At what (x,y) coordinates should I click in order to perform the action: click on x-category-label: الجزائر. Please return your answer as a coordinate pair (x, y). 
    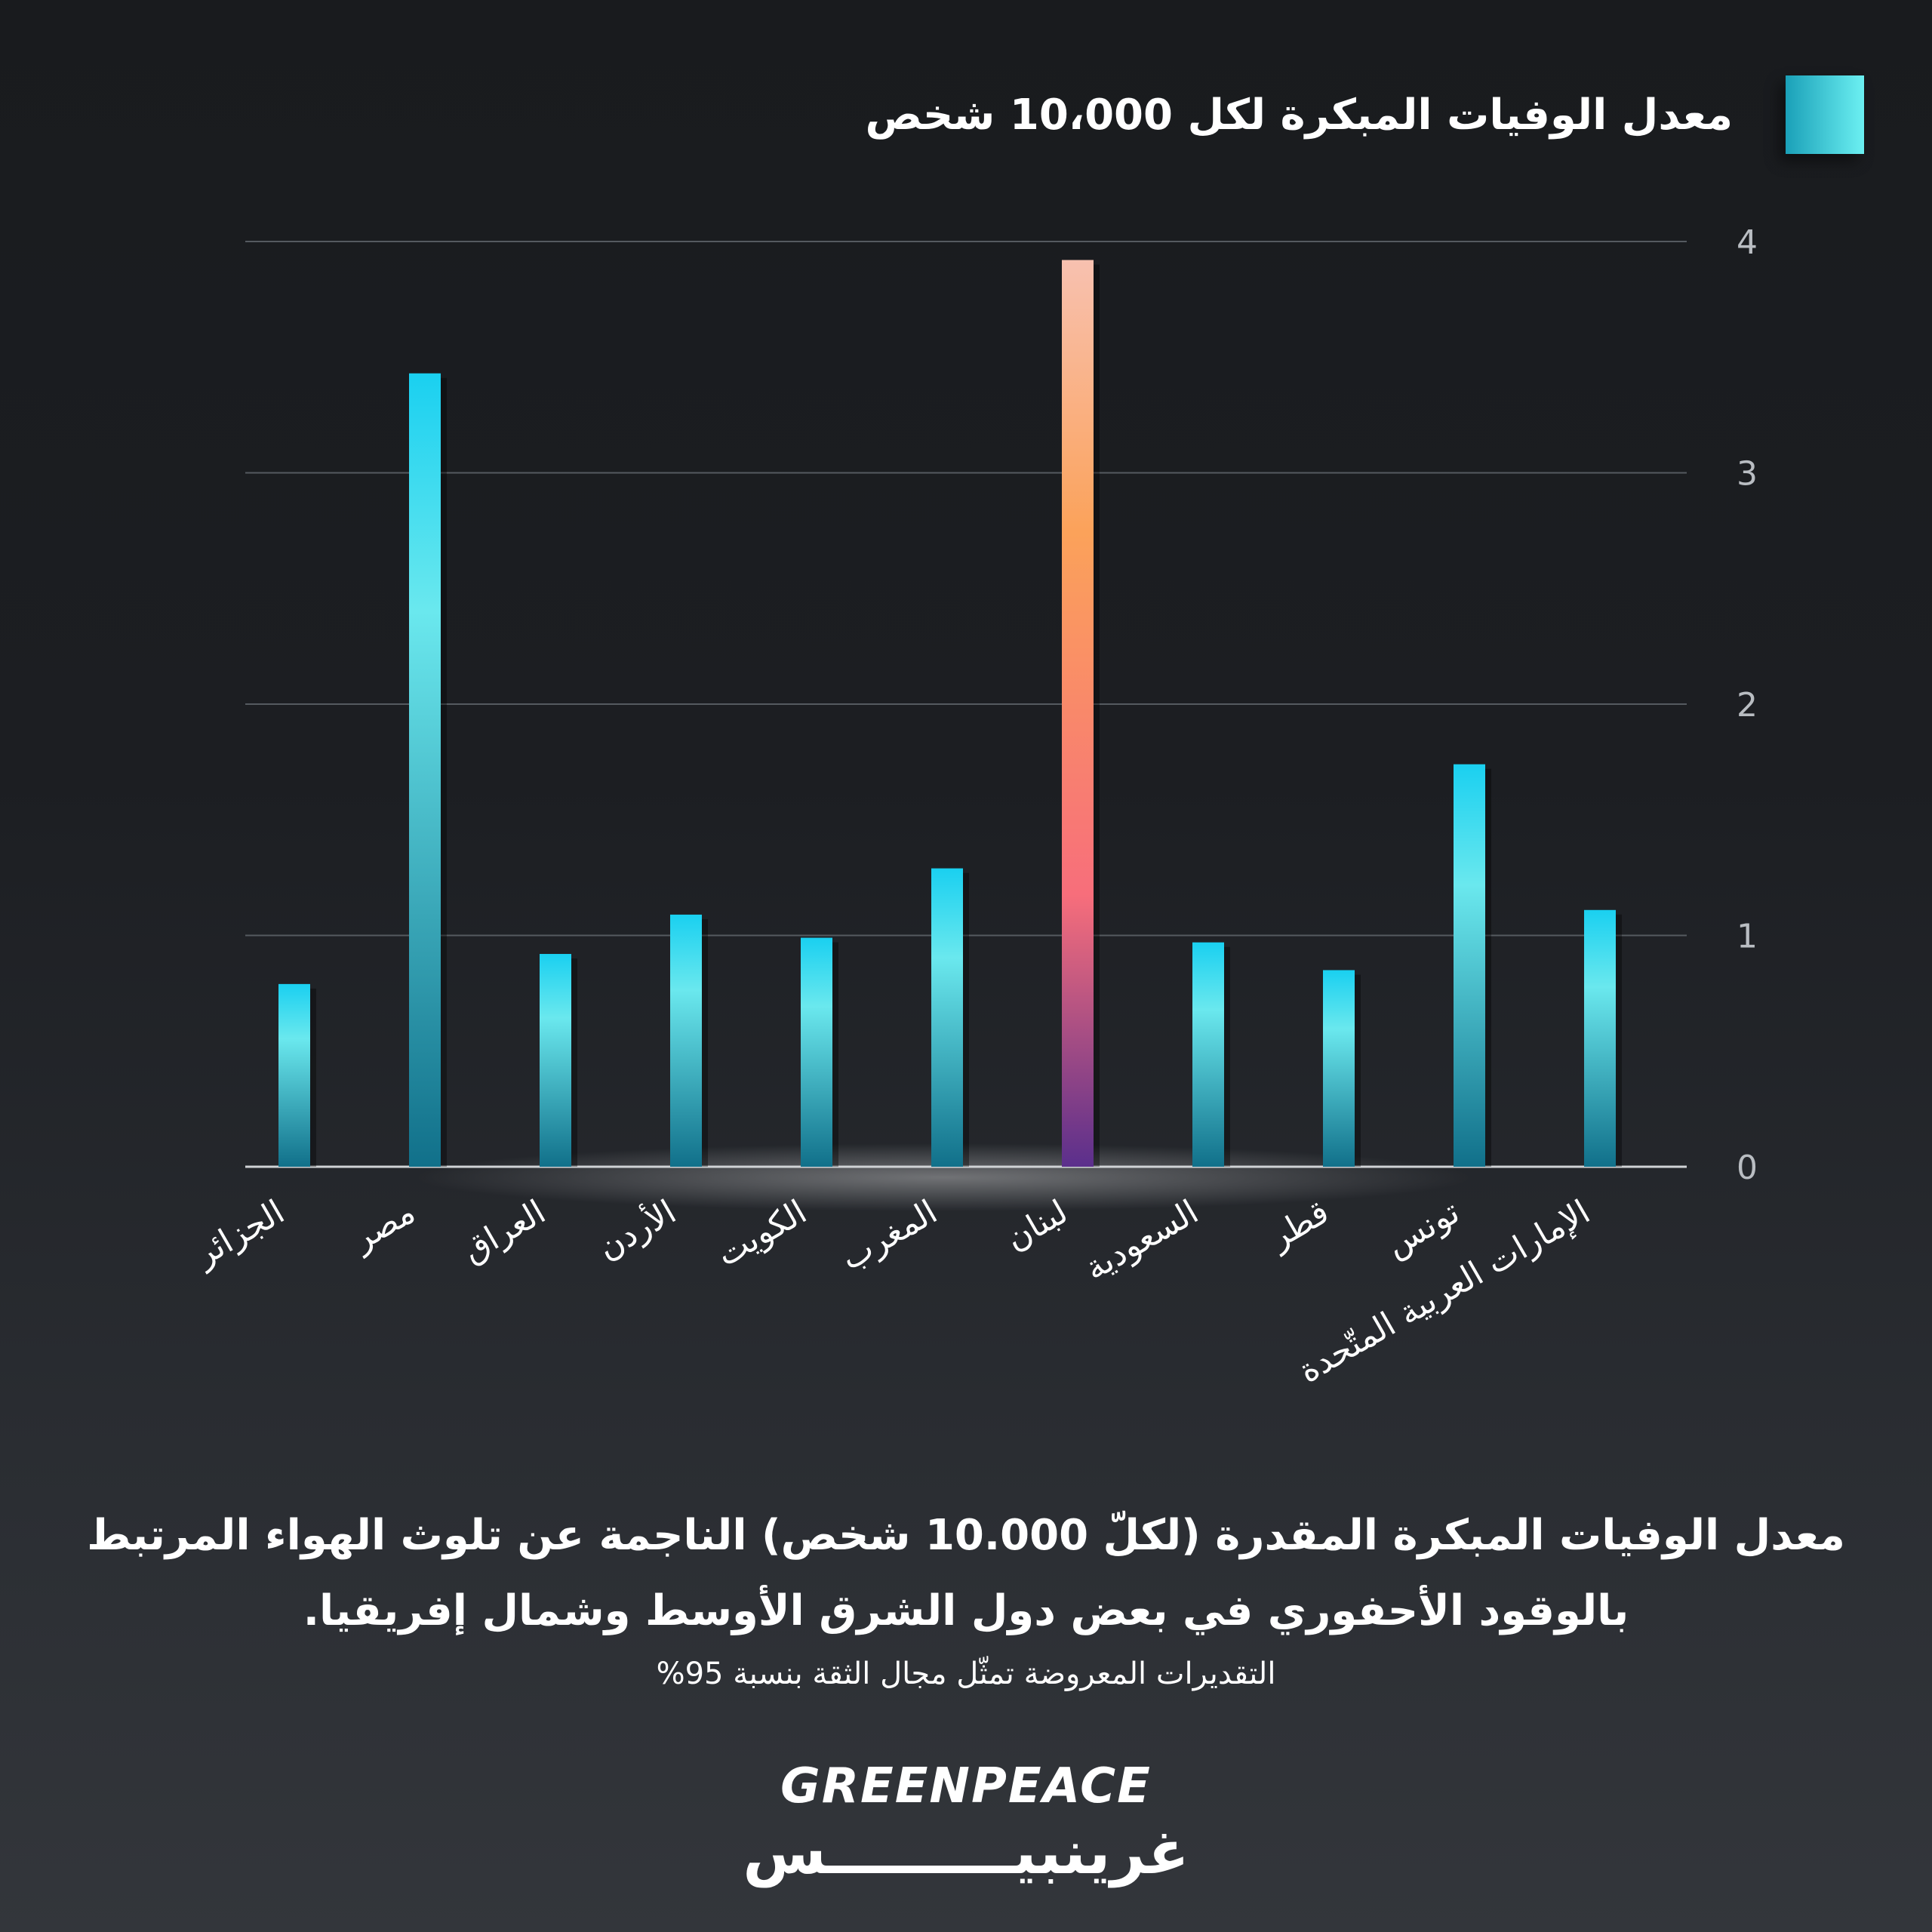
    Looking at the image, I should click on (239, 1233).